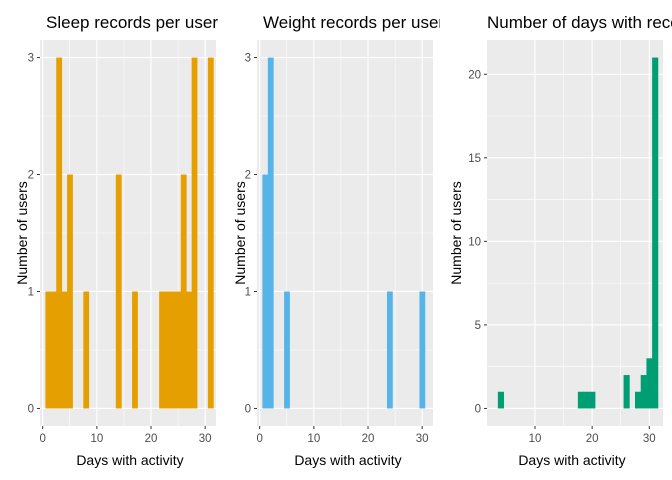 This screenshot has height=480, width=672. Describe the element at coordinates (422, 439) in the screenshot. I see `weight-x-tick-label: 30` at that location.